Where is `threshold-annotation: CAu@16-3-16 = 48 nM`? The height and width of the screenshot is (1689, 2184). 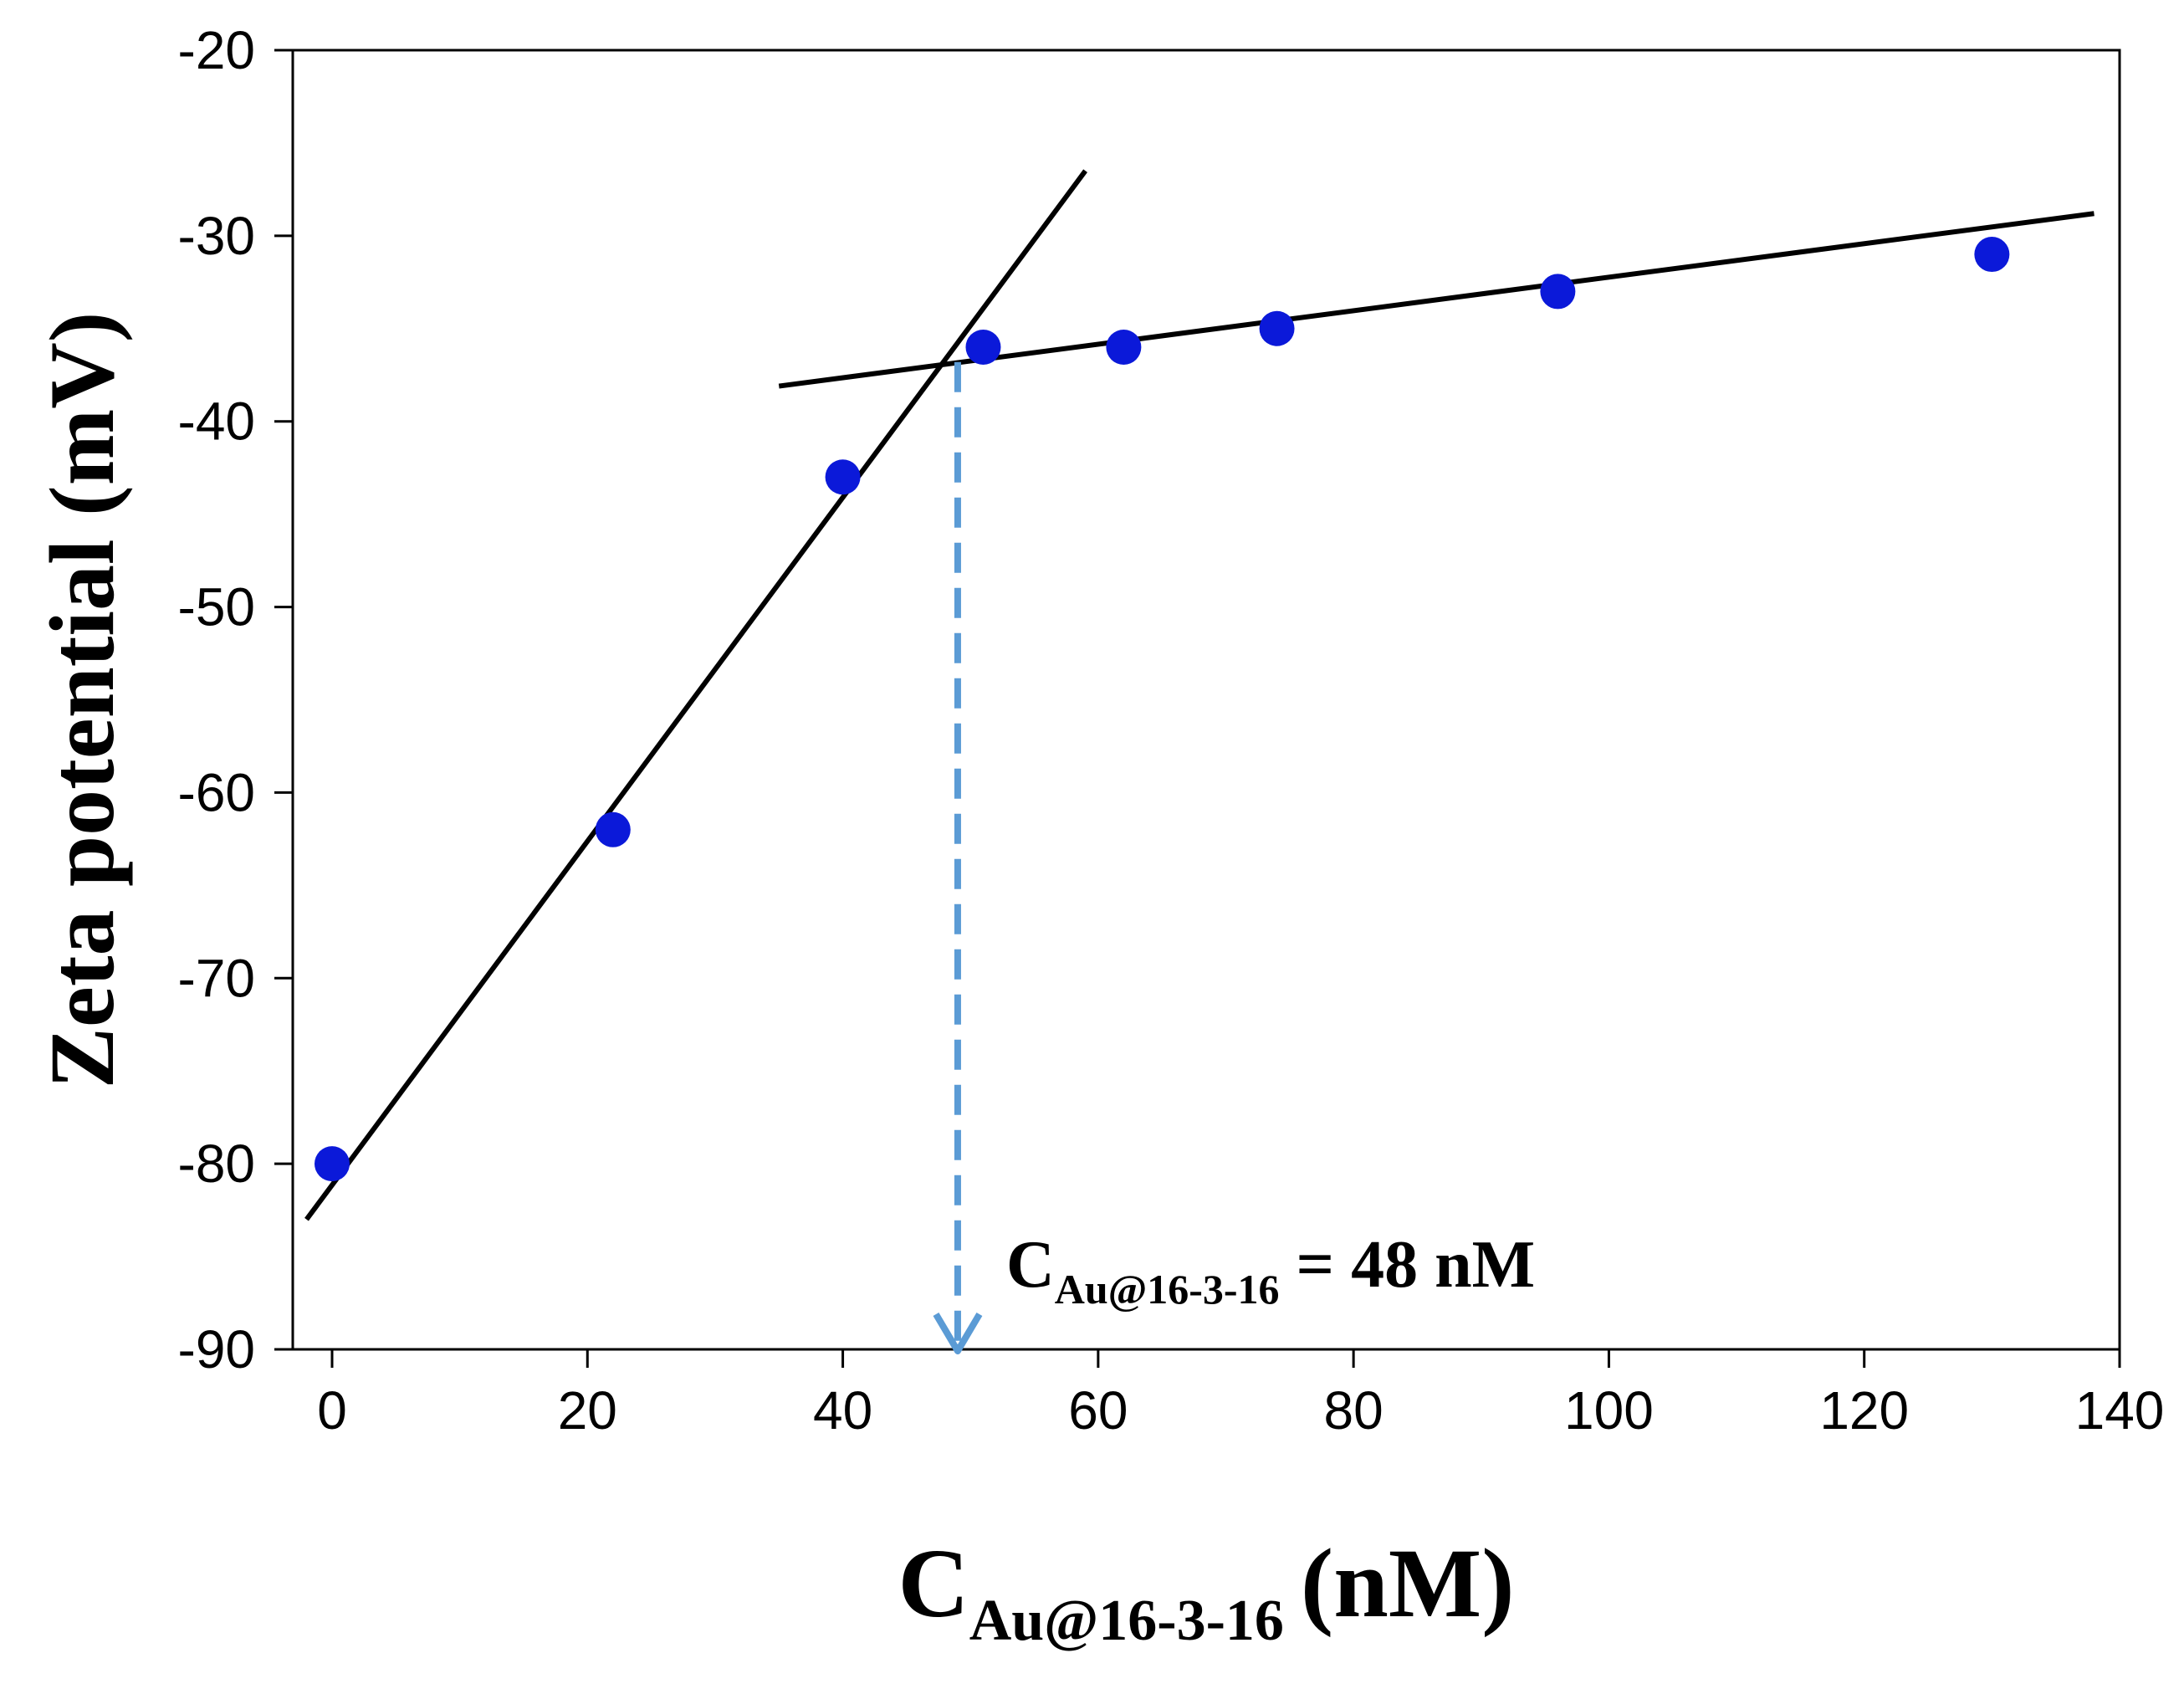 threshold-annotation: CAu@16-3-16 = 48 nM is located at coordinates (1270, 1271).